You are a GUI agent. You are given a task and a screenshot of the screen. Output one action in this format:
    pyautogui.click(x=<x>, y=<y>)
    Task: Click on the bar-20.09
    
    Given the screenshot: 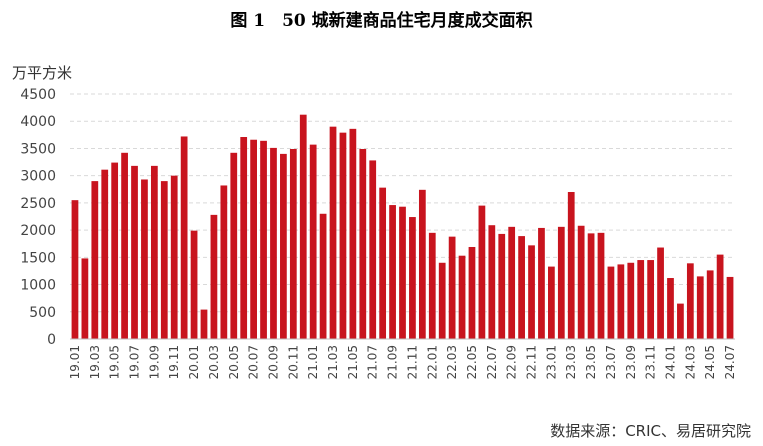 What is the action you would take?
    pyautogui.click(x=273, y=243)
    